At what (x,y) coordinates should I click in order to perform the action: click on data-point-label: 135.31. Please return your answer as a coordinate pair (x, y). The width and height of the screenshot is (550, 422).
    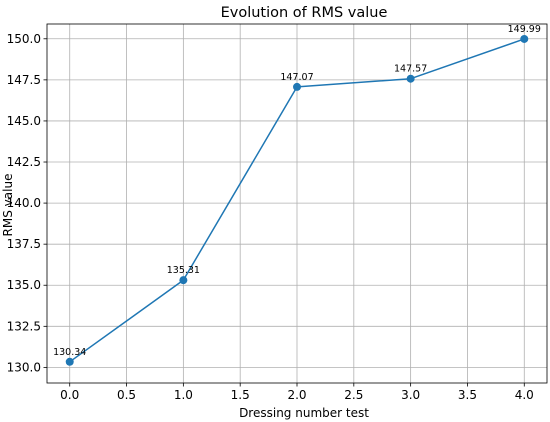
    Looking at the image, I should click on (183, 270).